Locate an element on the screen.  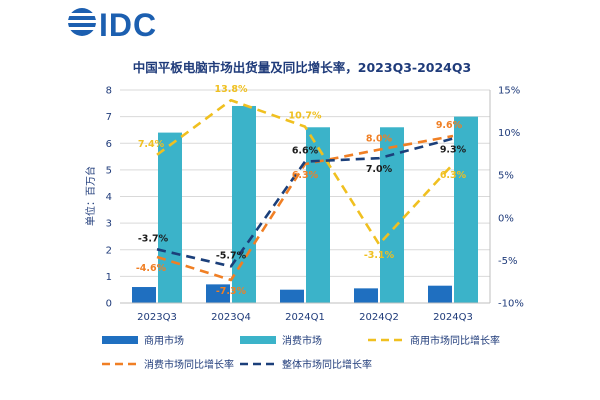
x-tick-label: 2024Q2 is located at coordinates (379, 317).